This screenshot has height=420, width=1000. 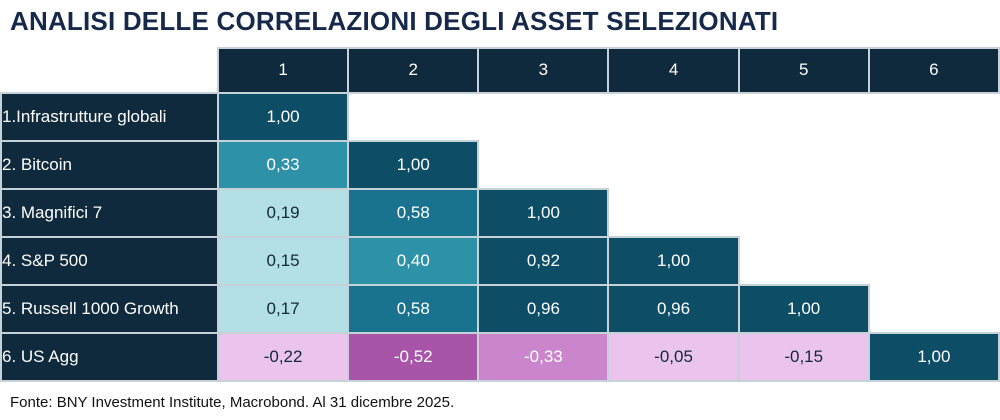 What do you see at coordinates (283, 70) in the screenshot?
I see `column-header-1: 1` at bounding box center [283, 70].